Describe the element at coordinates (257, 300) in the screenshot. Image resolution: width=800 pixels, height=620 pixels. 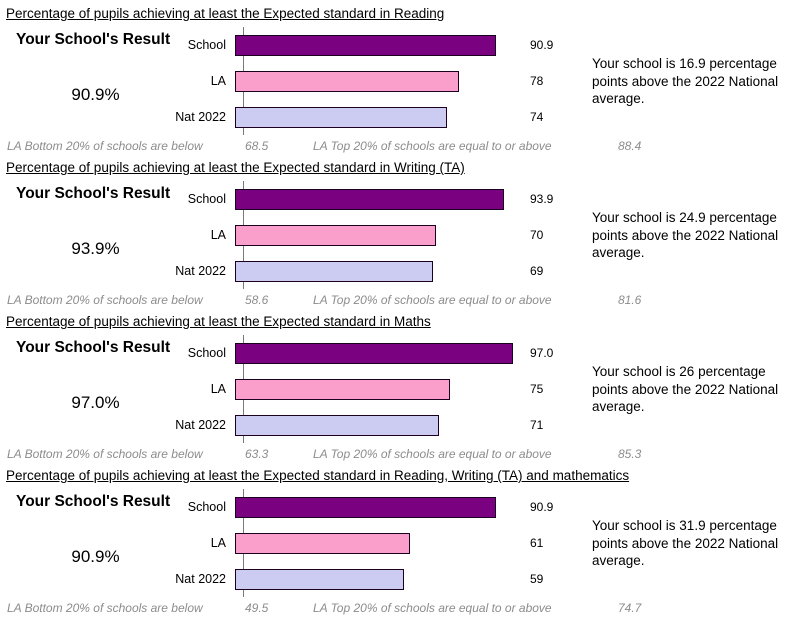
I see `bottom20-value: 58.6` at that location.